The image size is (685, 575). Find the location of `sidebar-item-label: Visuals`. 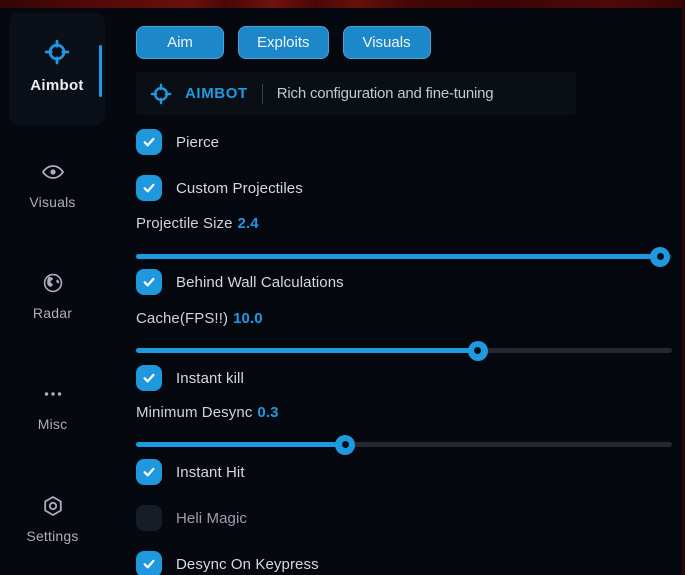

sidebar-item-label: Visuals is located at coordinates (52, 202).